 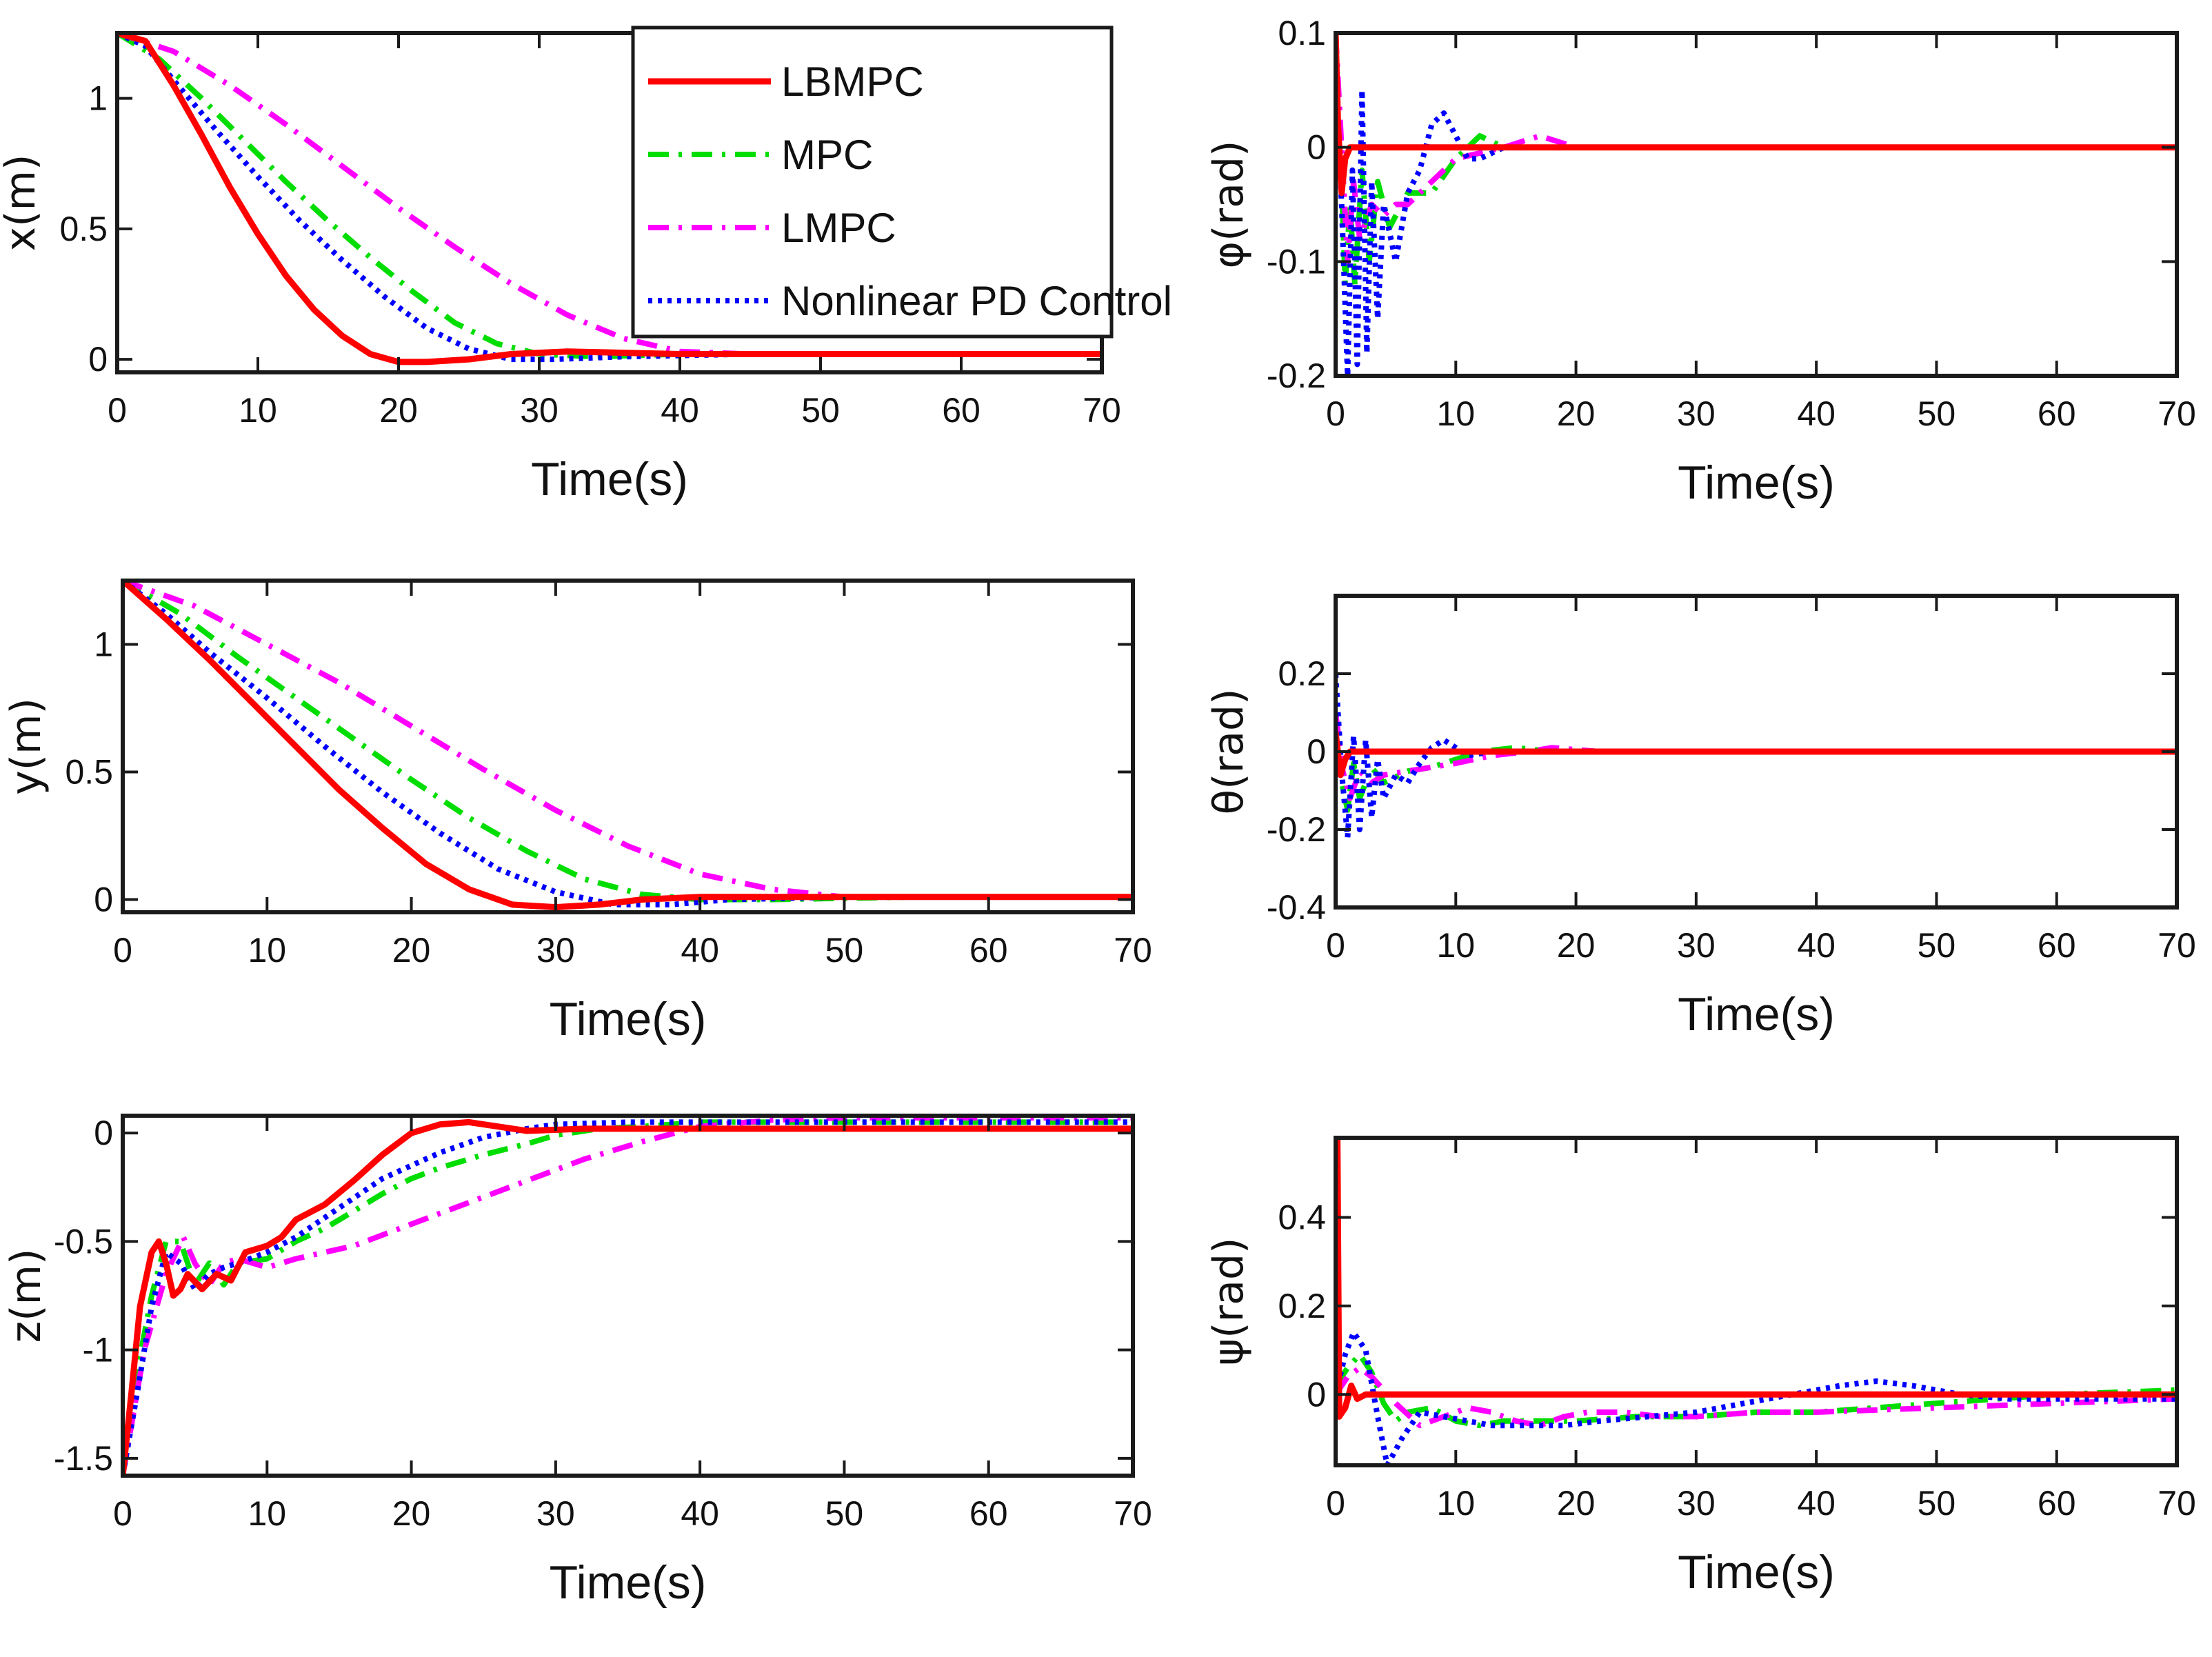 What do you see at coordinates (83, 1241) in the screenshot?
I see `y-tick-label: -0.5` at bounding box center [83, 1241].